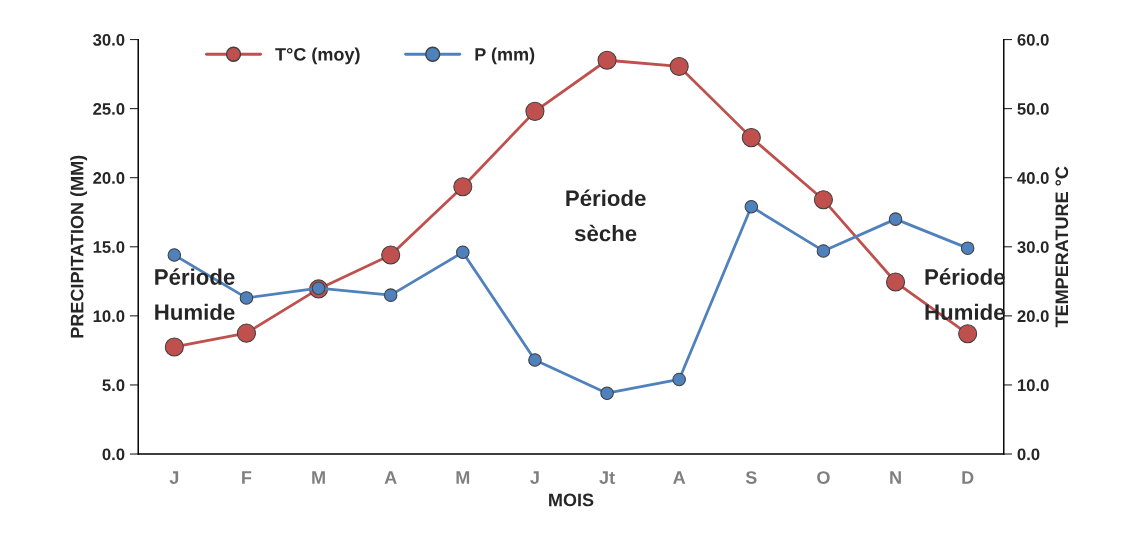  What do you see at coordinates (109, 316) in the screenshot?
I see `y-tick-label: 10.0` at bounding box center [109, 316].